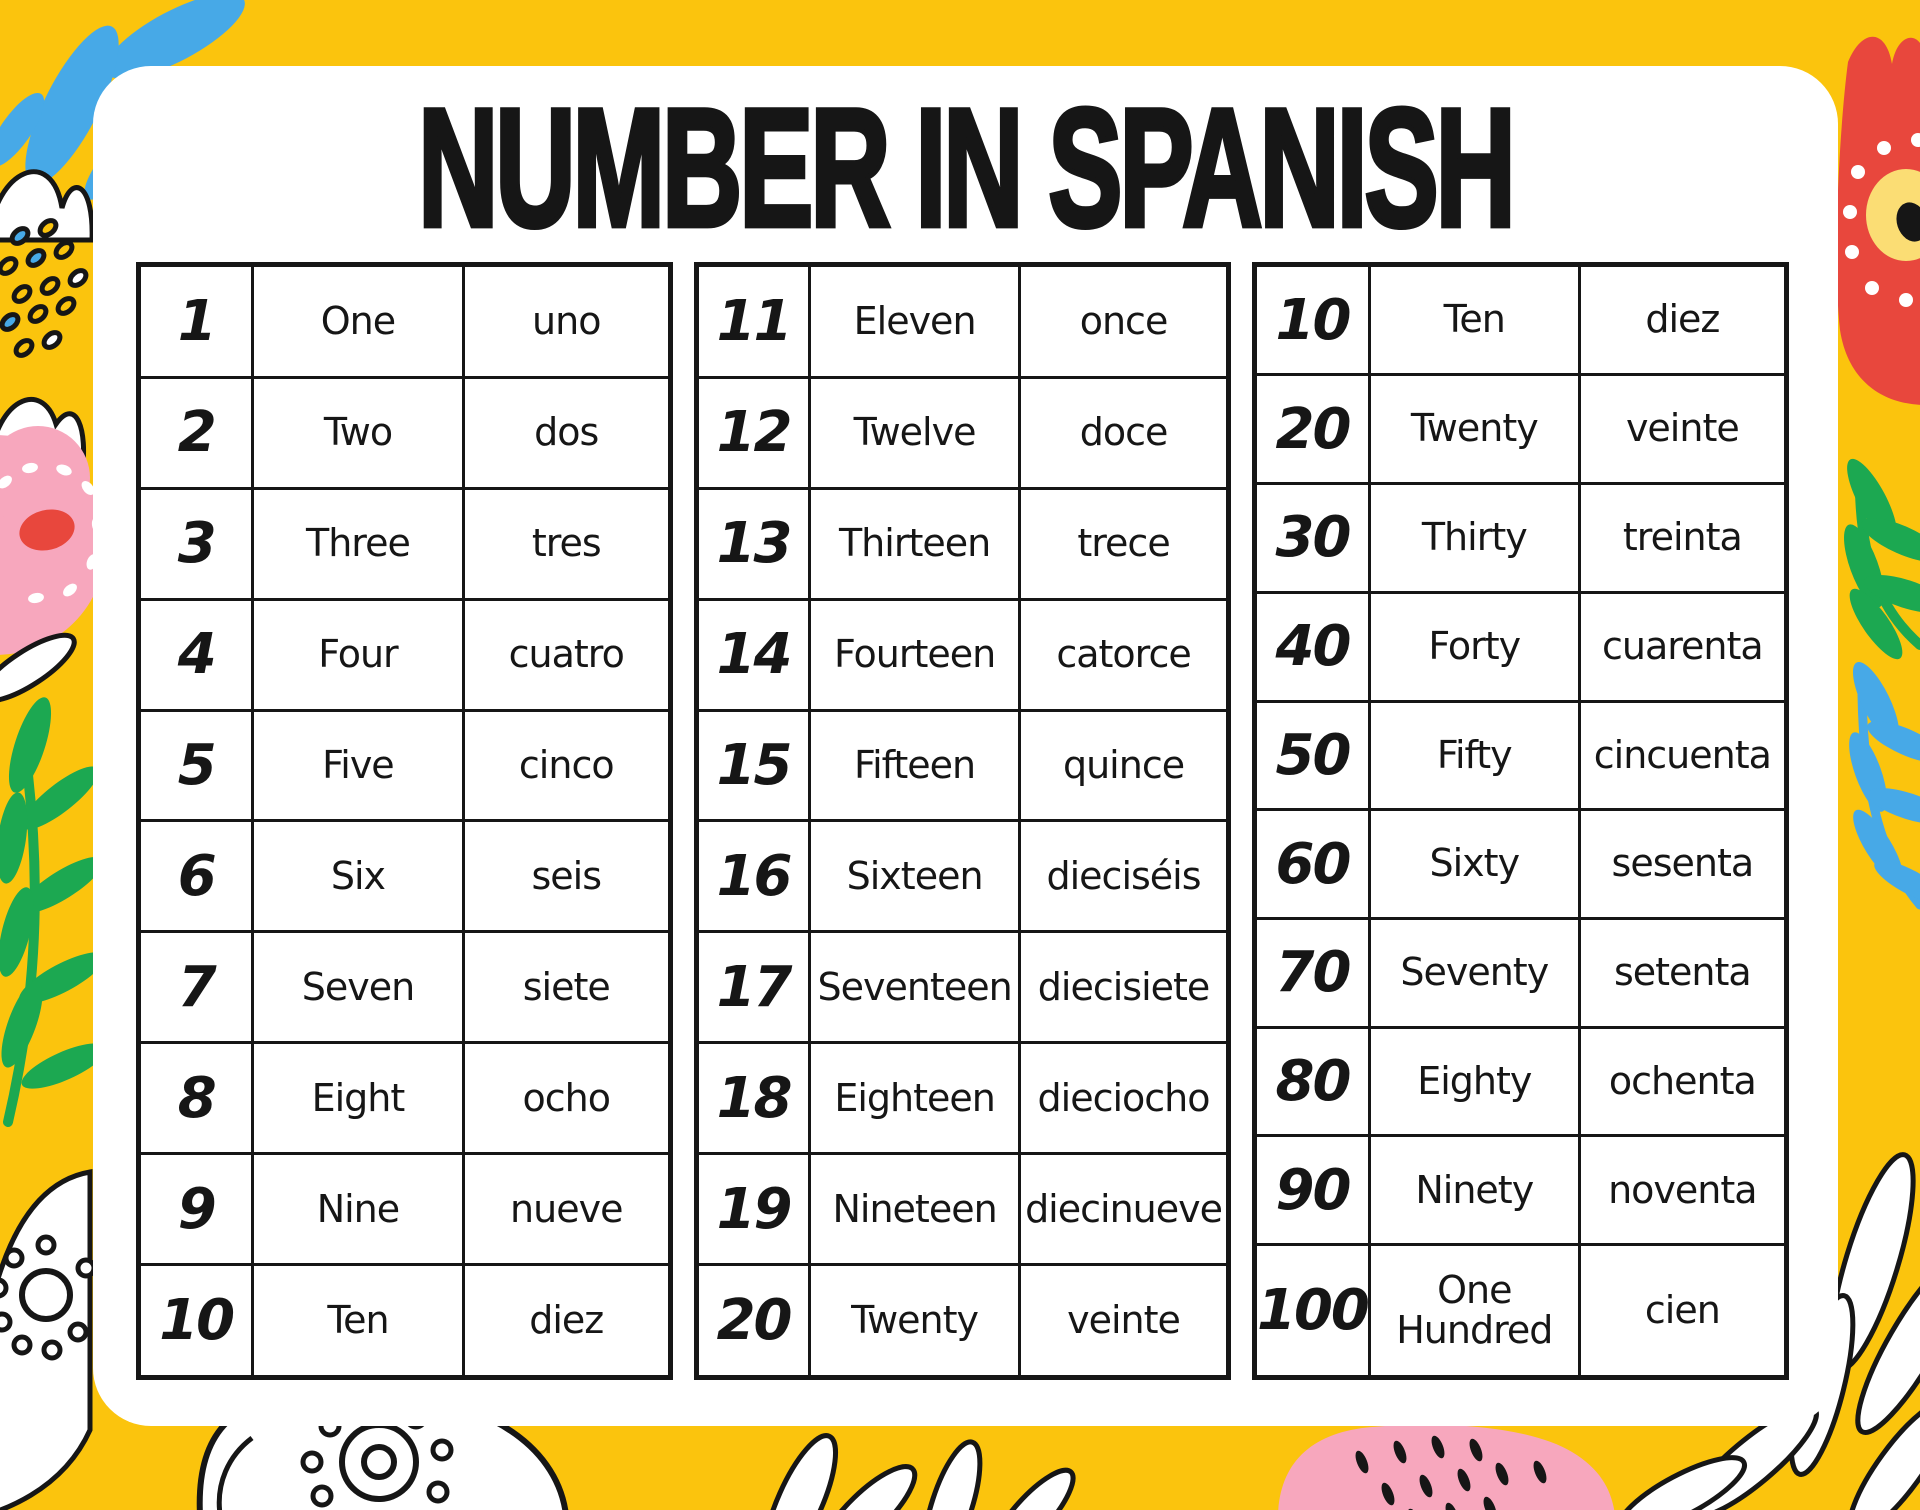 This screenshot has height=1510, width=1920. What do you see at coordinates (195, 321) in the screenshot?
I see `numeral-cell: 1` at bounding box center [195, 321].